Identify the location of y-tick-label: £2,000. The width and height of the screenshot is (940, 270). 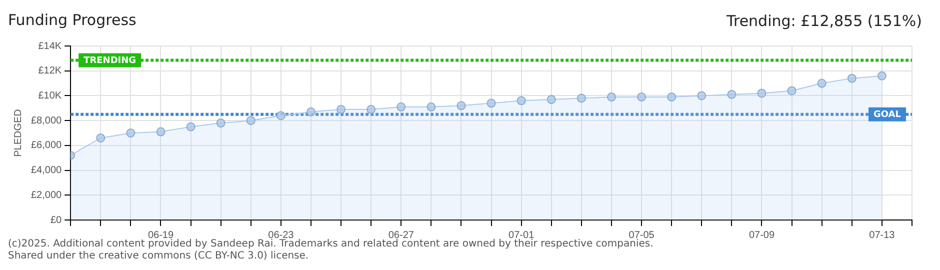
(46, 195).